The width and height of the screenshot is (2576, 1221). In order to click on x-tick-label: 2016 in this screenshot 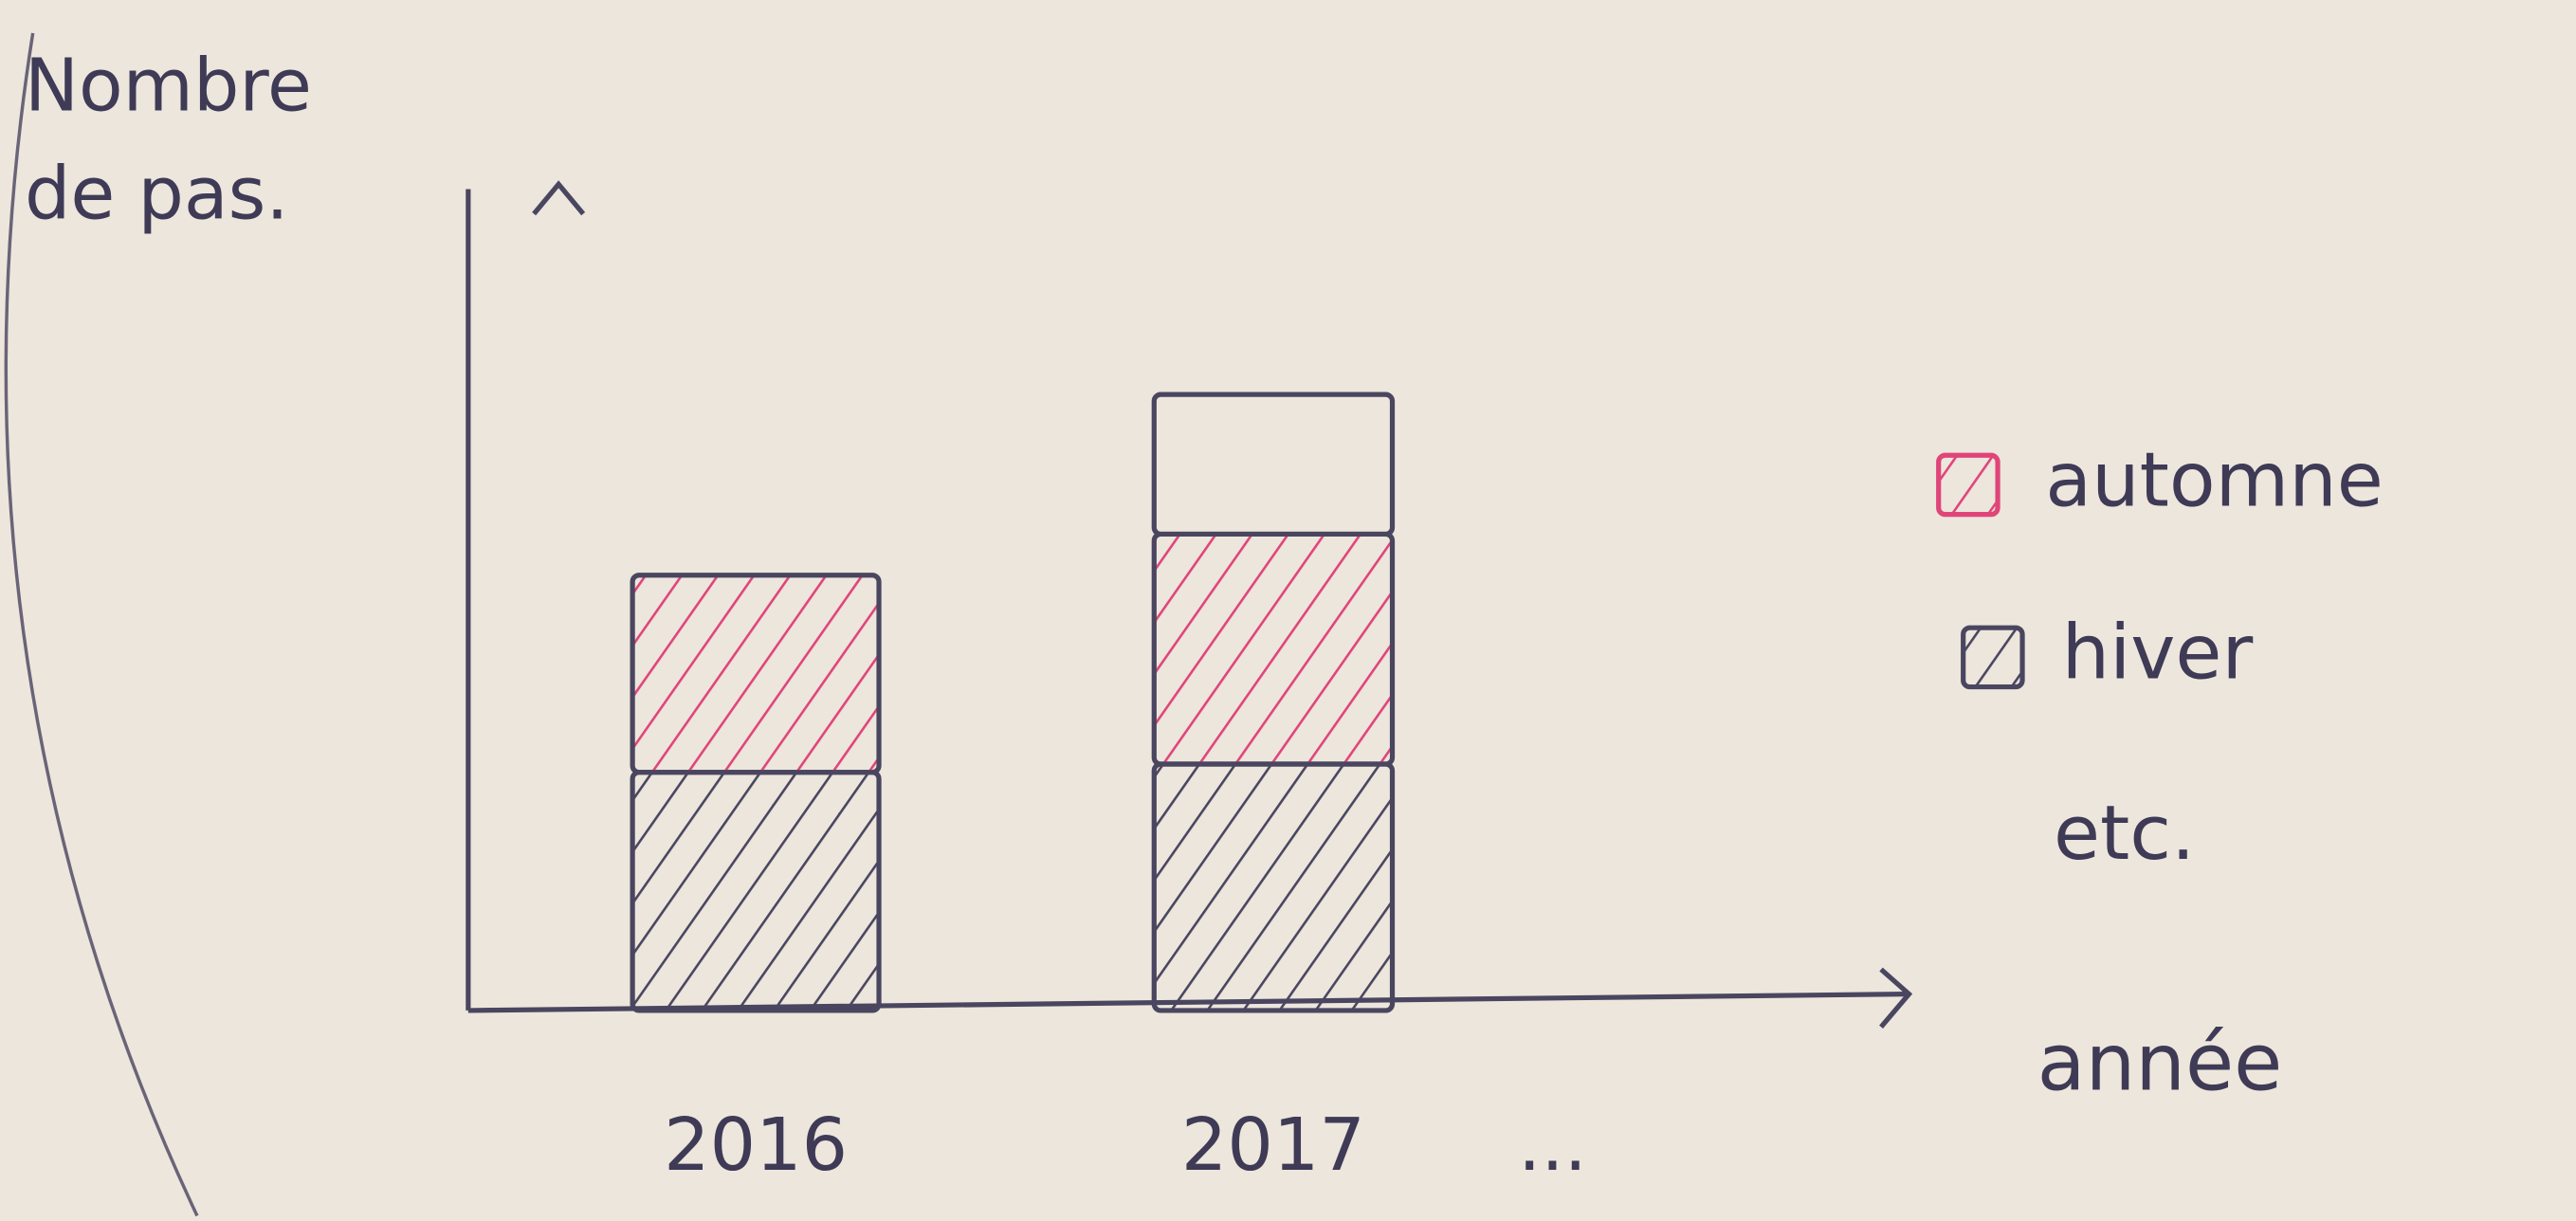, I will do `click(756, 1145)`.